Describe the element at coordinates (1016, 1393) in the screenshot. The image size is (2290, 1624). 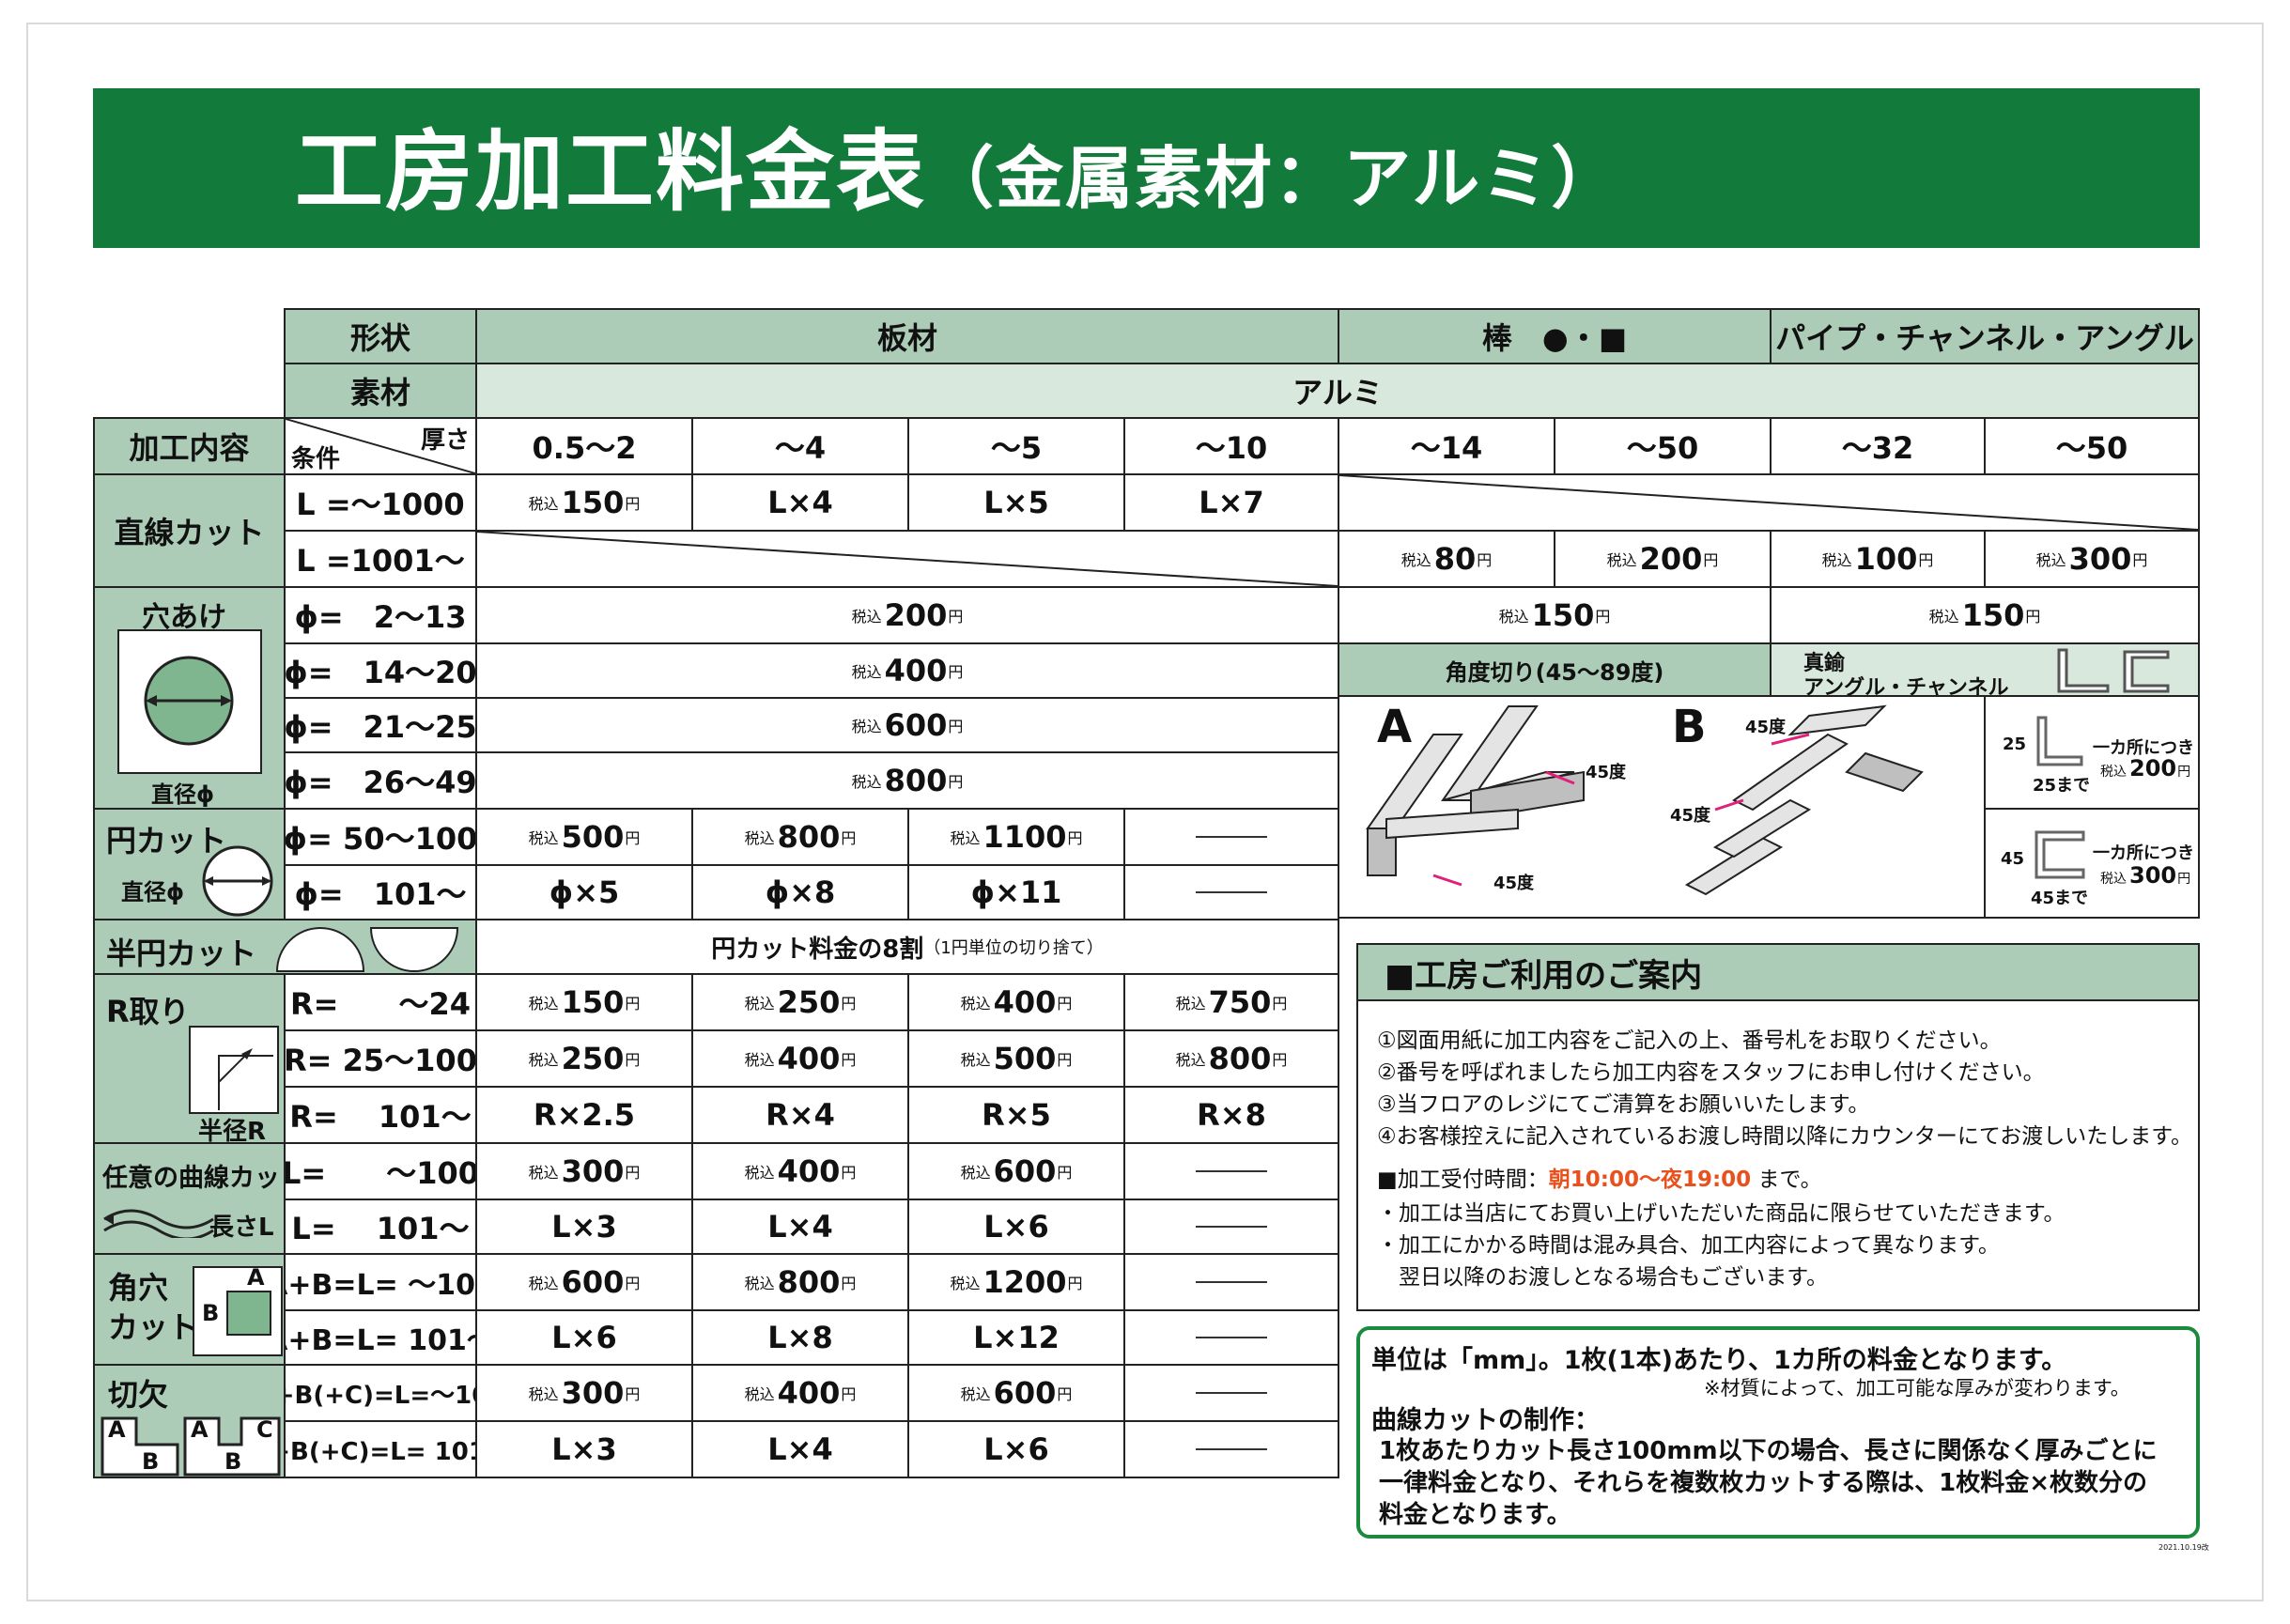
I see `notch-price: 税込 600 円` at that location.